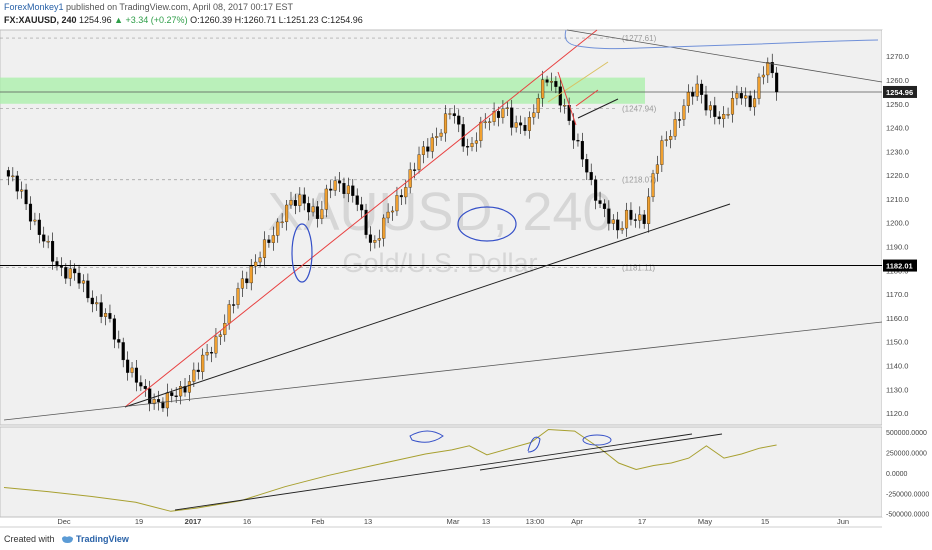 This screenshot has width=932, height=550. I want to click on time-tick-label: Jun, so click(843, 521).